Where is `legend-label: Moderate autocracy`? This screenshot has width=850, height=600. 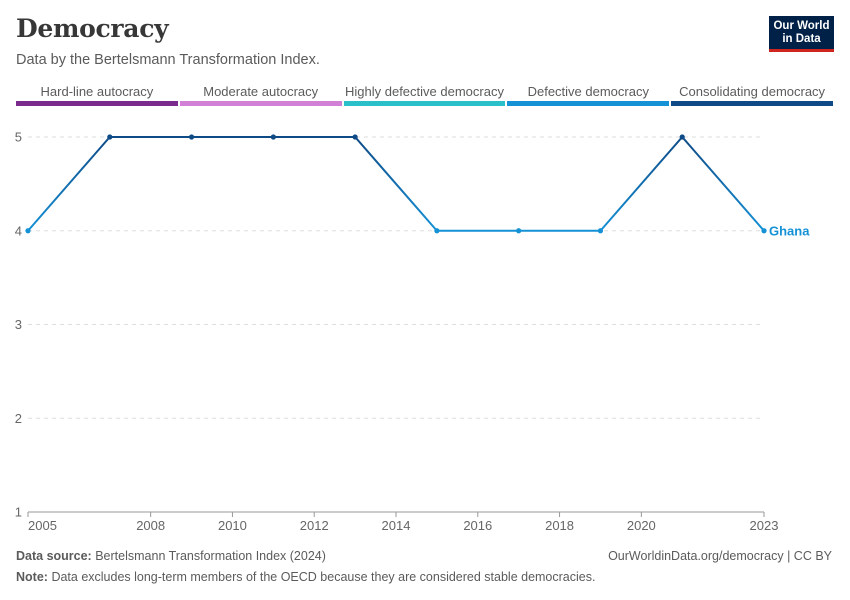
legend-label: Moderate autocracy is located at coordinates (261, 91).